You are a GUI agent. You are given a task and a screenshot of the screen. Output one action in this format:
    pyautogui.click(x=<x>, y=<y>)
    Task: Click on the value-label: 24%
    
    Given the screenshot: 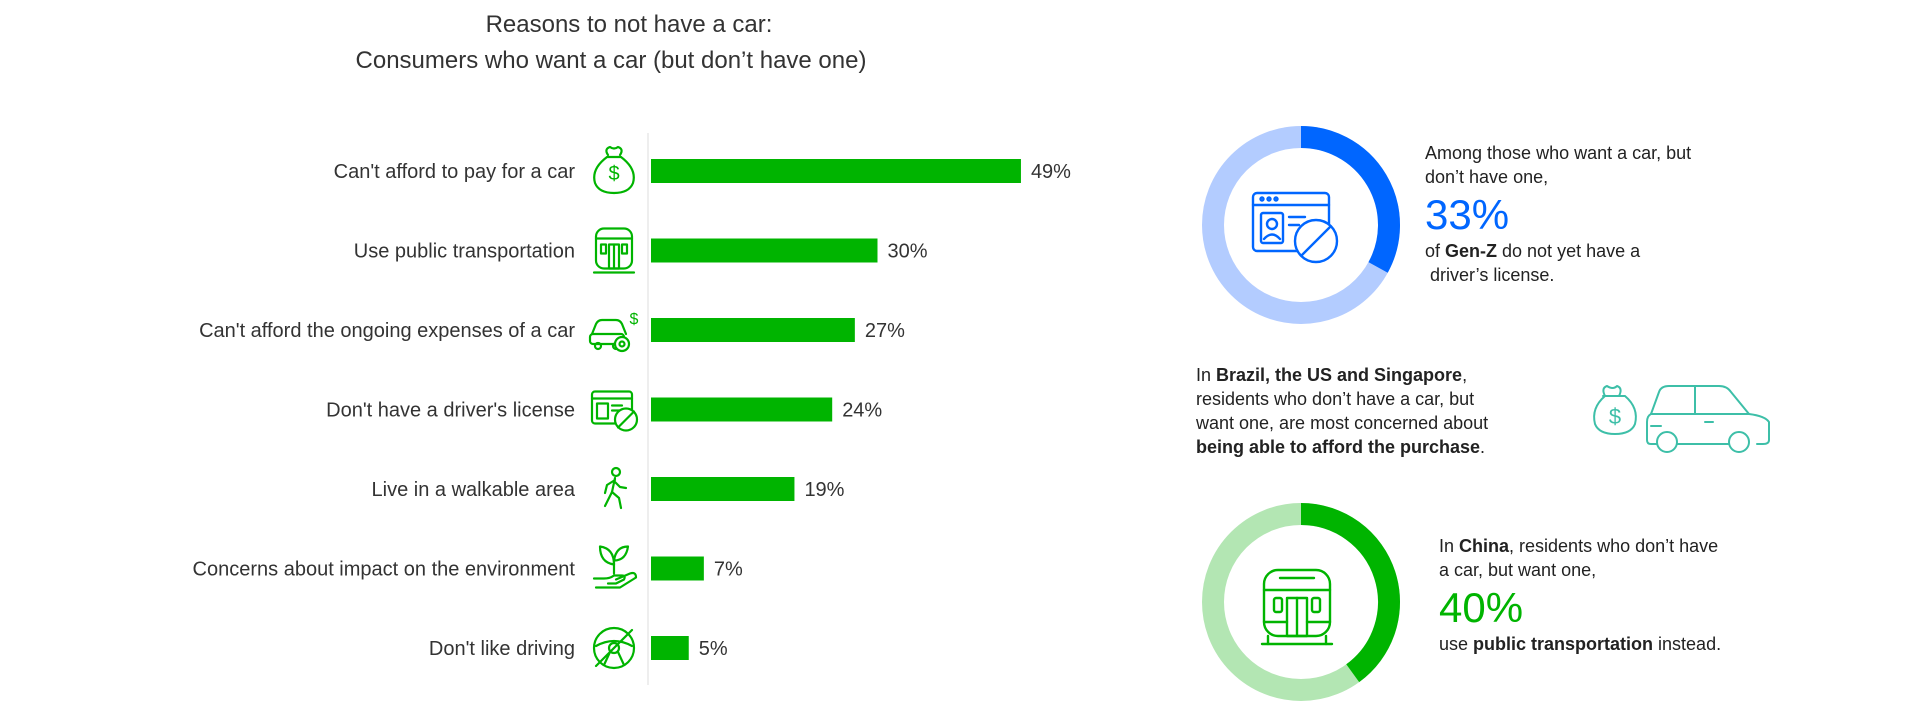 What is the action you would take?
    pyautogui.click(x=862, y=411)
    